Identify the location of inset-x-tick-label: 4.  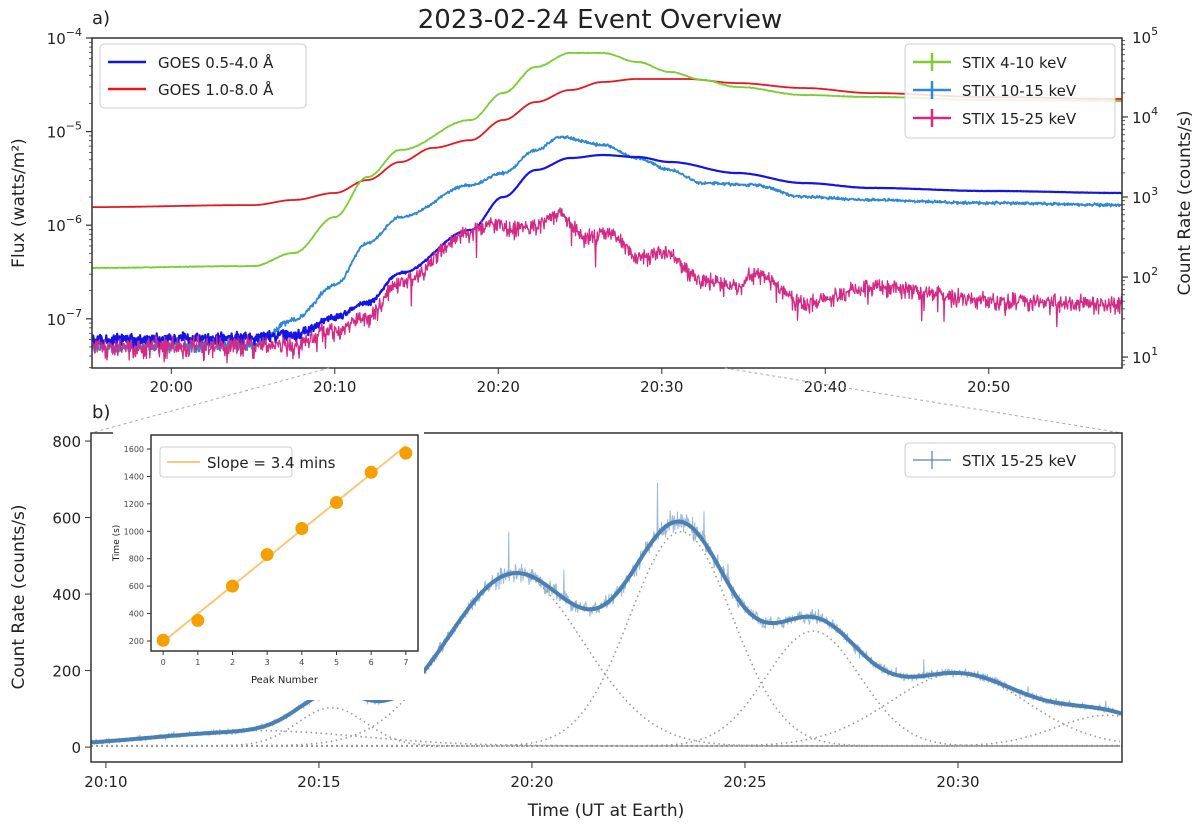
(301, 662).